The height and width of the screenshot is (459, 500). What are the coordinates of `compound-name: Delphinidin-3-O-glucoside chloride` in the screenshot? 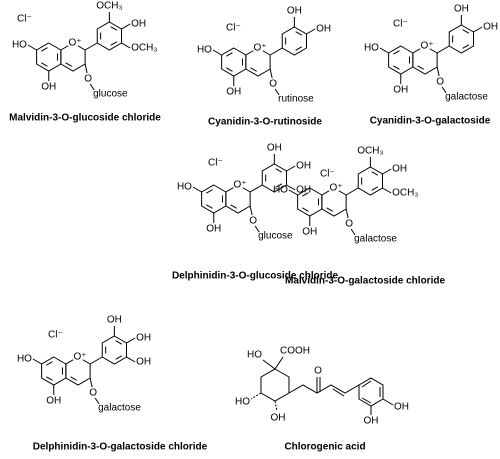 It's located at (255, 276).